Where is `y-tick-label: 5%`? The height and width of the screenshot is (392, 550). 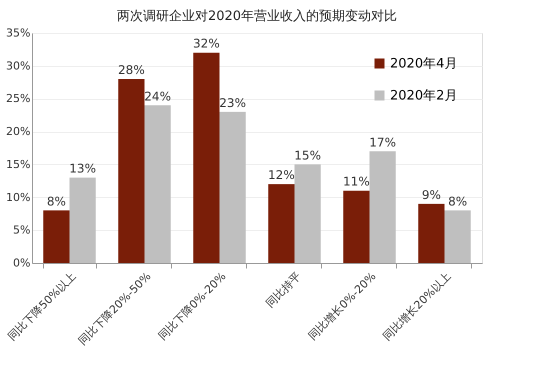 y-tick-label: 5% is located at coordinates (21, 230).